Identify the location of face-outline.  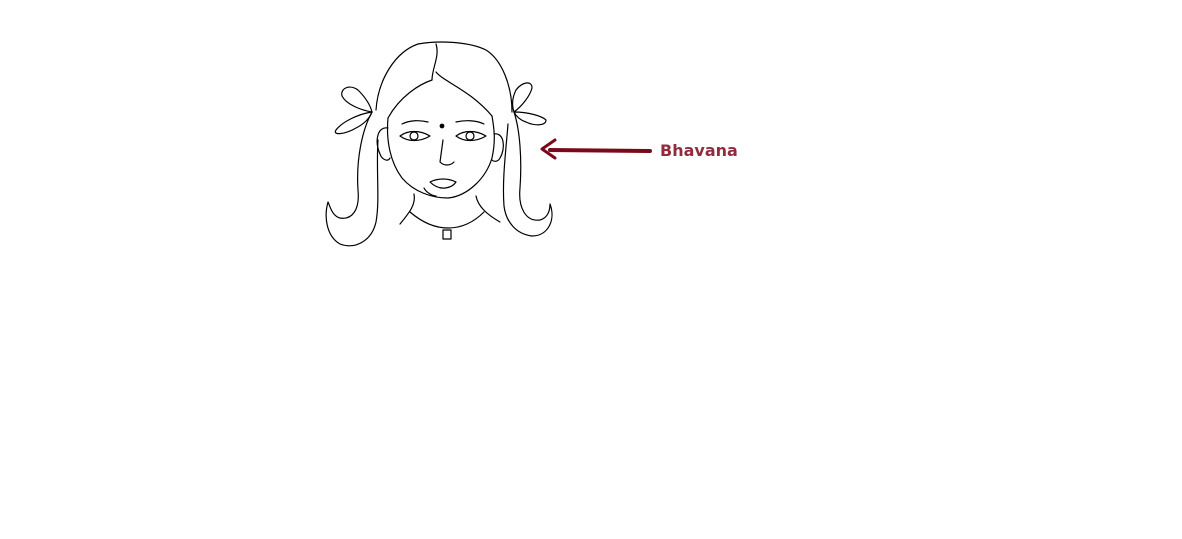
(440, 157).